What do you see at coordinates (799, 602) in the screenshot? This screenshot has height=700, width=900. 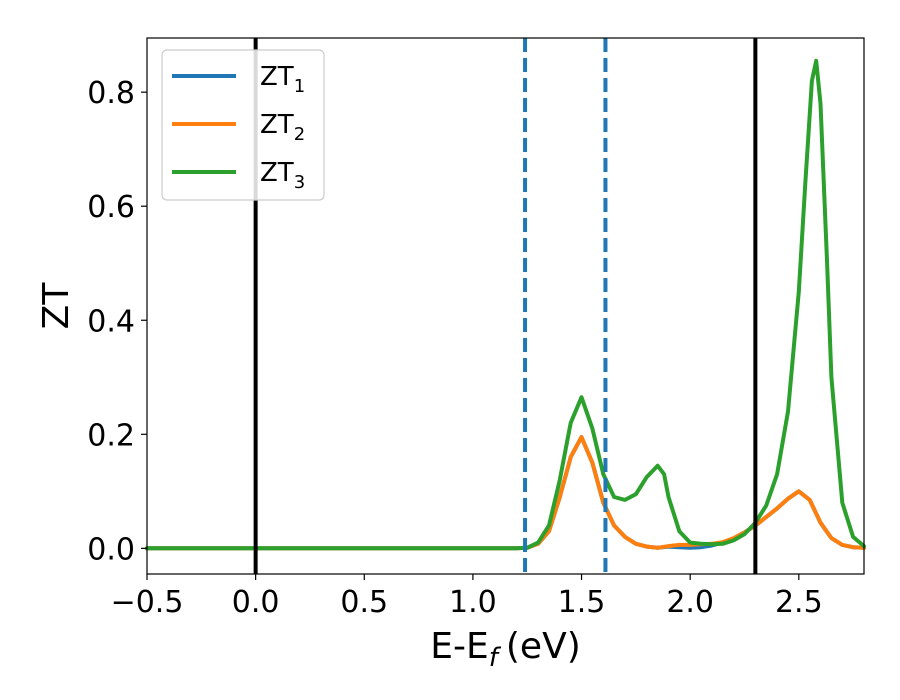 I see `x-tick-label: 2.5` at bounding box center [799, 602].